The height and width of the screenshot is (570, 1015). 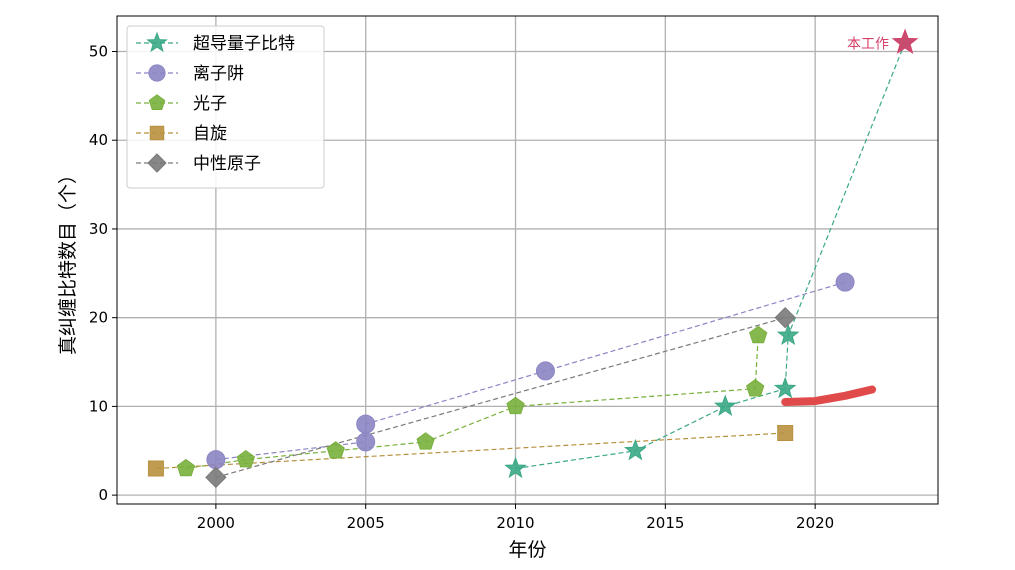 What do you see at coordinates (210, 104) in the screenshot?
I see `legend-label-2: 光子` at bounding box center [210, 104].